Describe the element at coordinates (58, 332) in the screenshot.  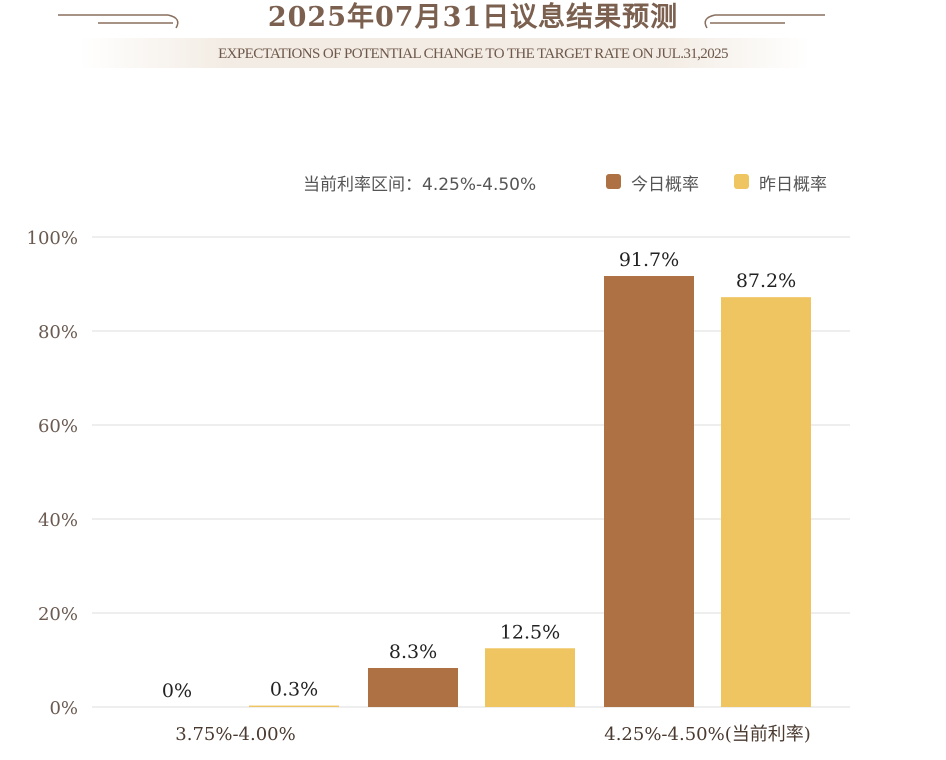
I see `y-tick-label: 80%` at that location.